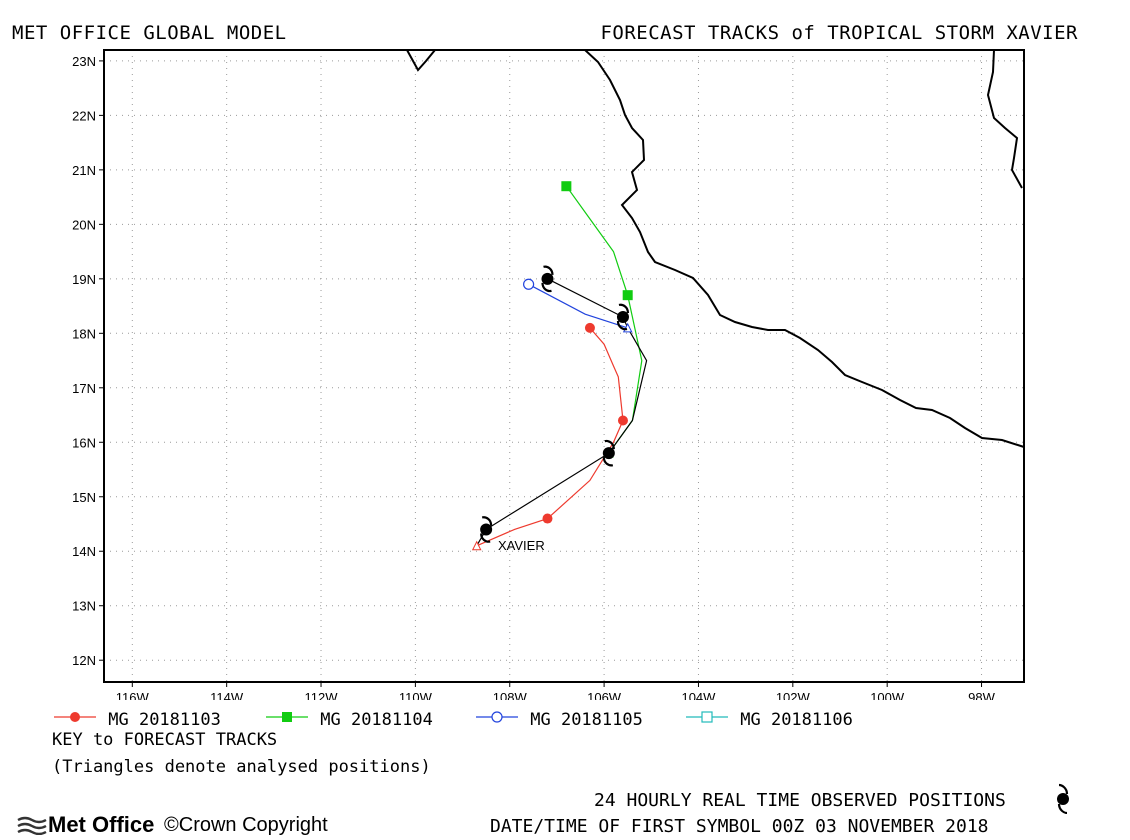 This screenshot has width=1130, height=840. What do you see at coordinates (887, 695) in the screenshot?
I see `lon-tick-label: 100W` at bounding box center [887, 695].